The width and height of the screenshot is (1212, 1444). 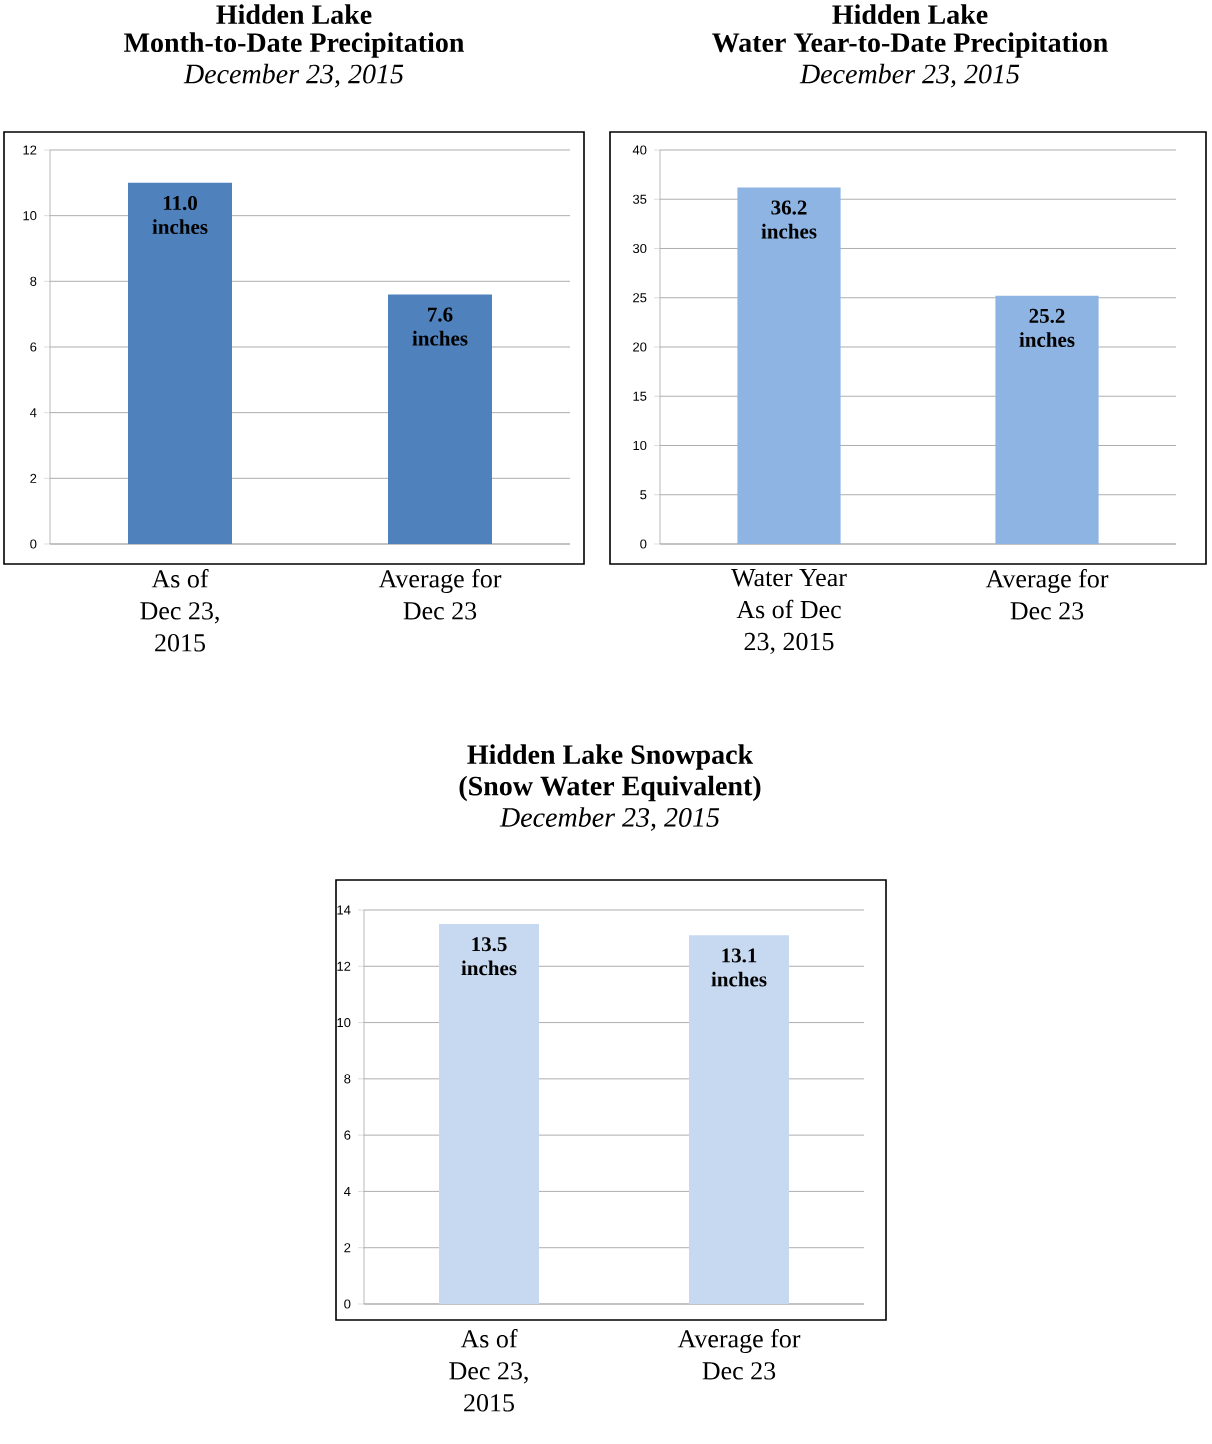 I want to click on chart-subtitle: Month-to-Date Precipitation, so click(x=294, y=45).